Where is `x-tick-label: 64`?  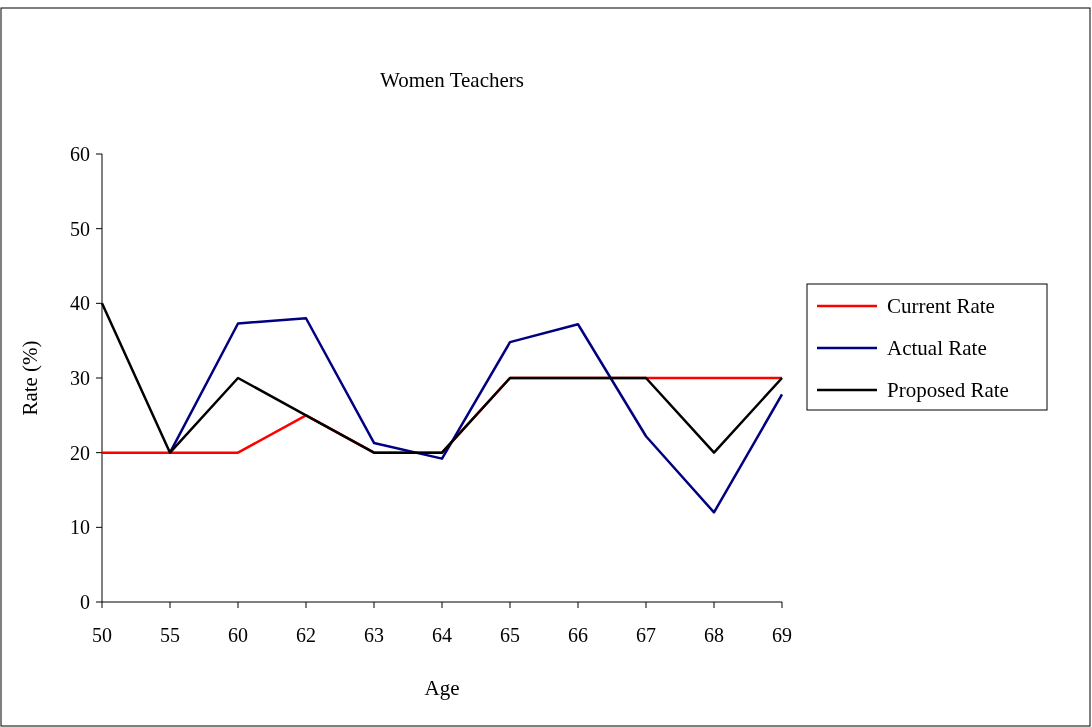
x-tick-label: 64 is located at coordinates (442, 635).